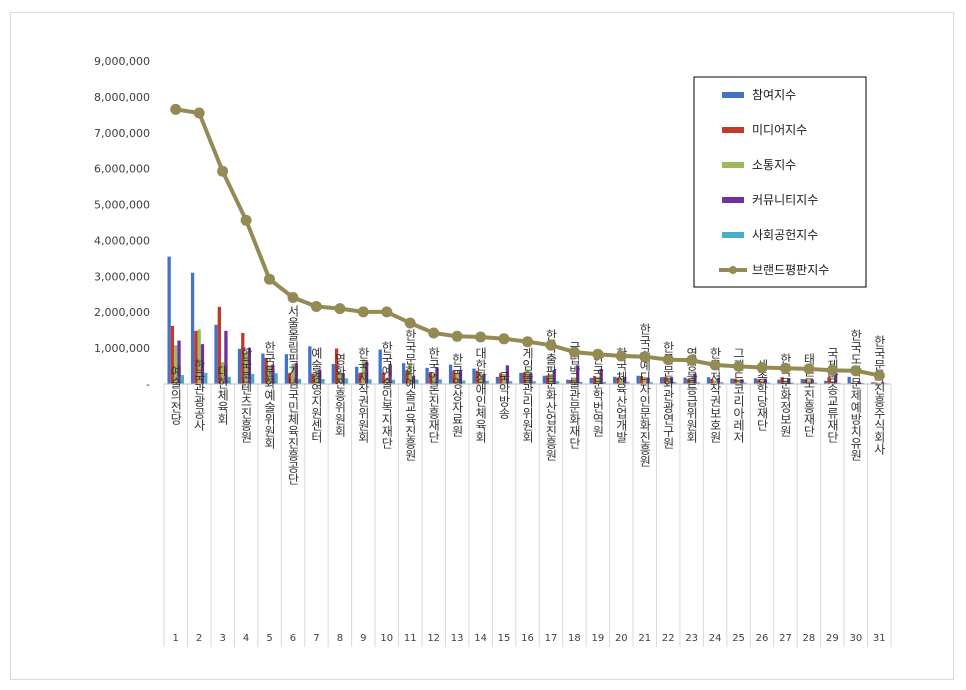  I want to click on category-label: 한국저작권보호원, so click(715, 395).